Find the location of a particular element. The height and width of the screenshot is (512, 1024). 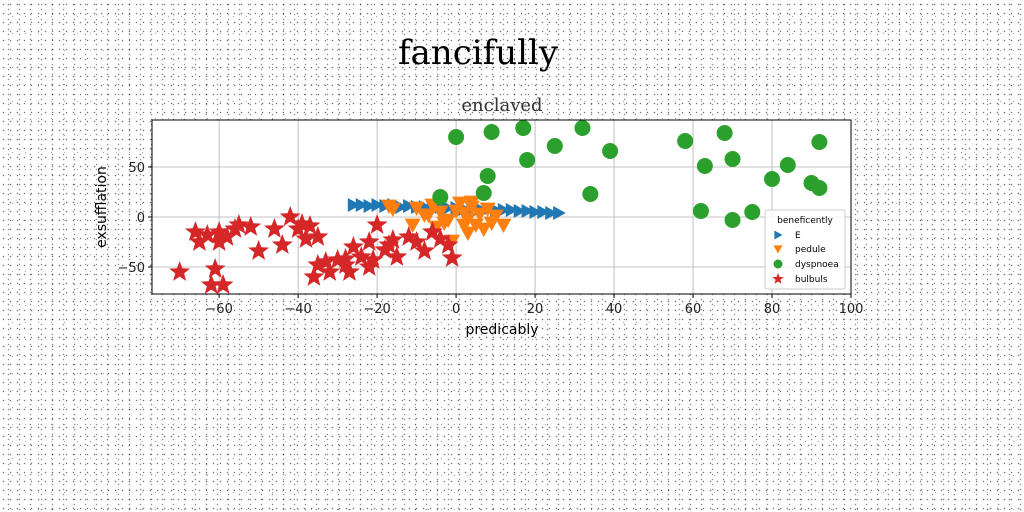

x-tick-label: −60 is located at coordinates (218, 309).